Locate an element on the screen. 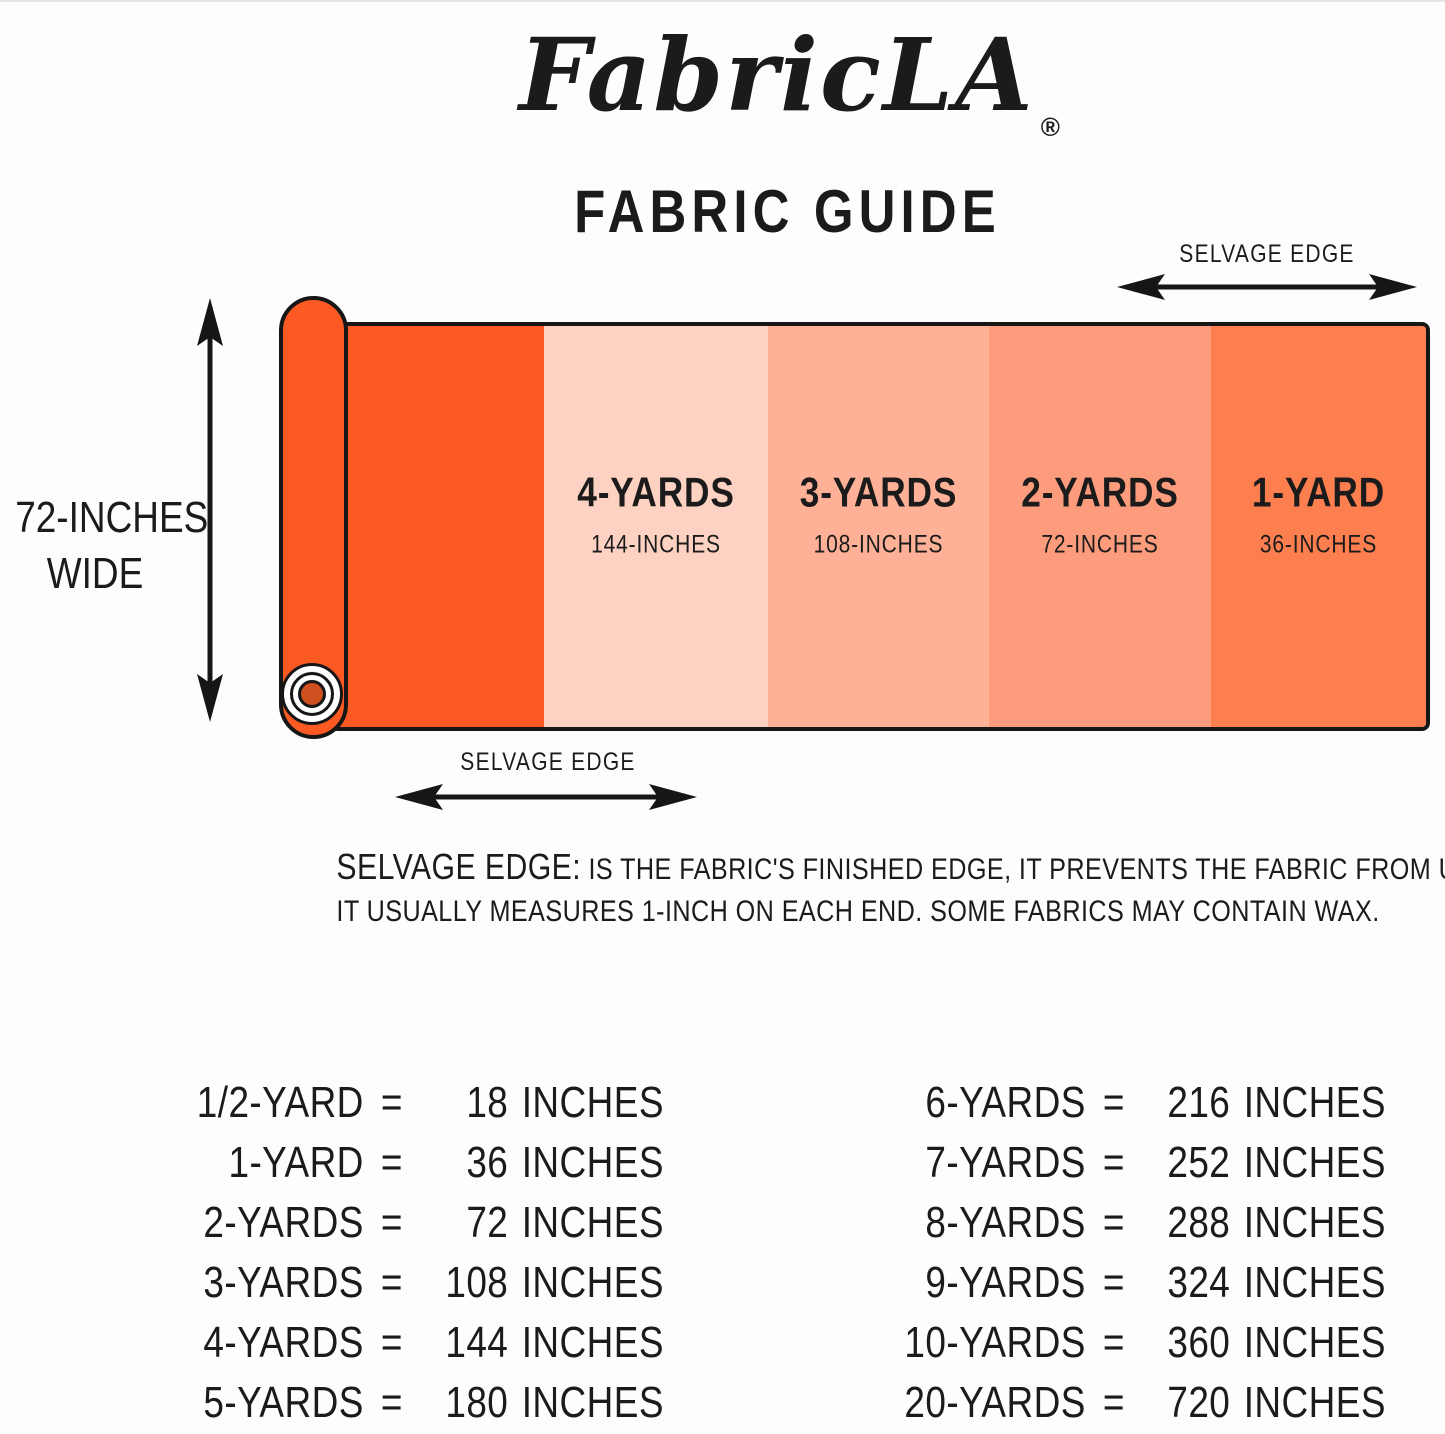 Image resolution: width=1445 pixels, height=1434 pixels. table-row: 4-YARDS = 144 INCHES is located at coordinates (419, 1343).